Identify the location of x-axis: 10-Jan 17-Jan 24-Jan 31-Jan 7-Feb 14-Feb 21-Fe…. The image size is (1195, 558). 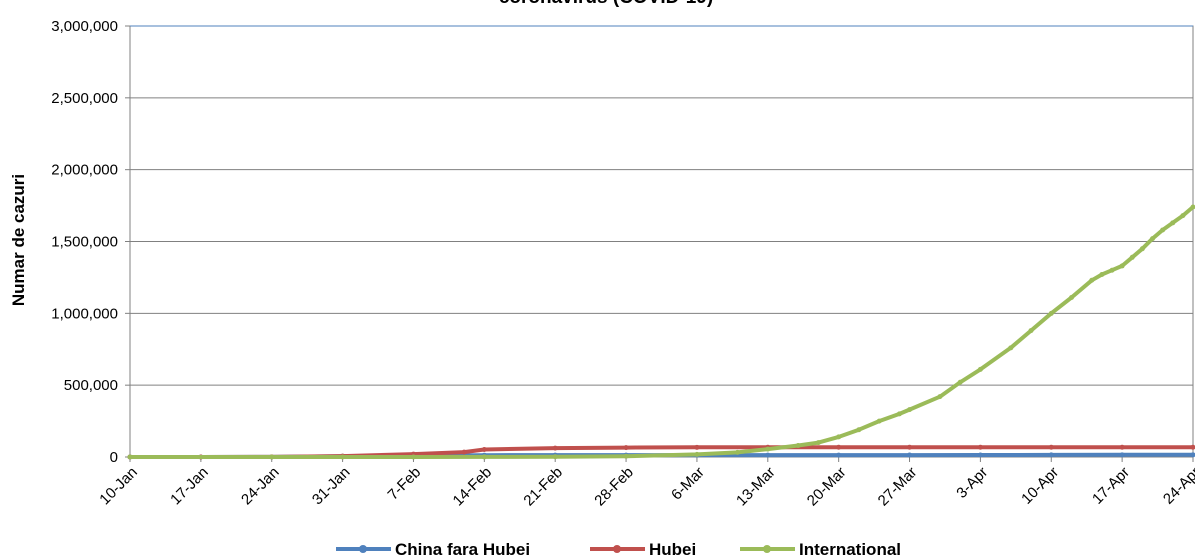
(645, 483).